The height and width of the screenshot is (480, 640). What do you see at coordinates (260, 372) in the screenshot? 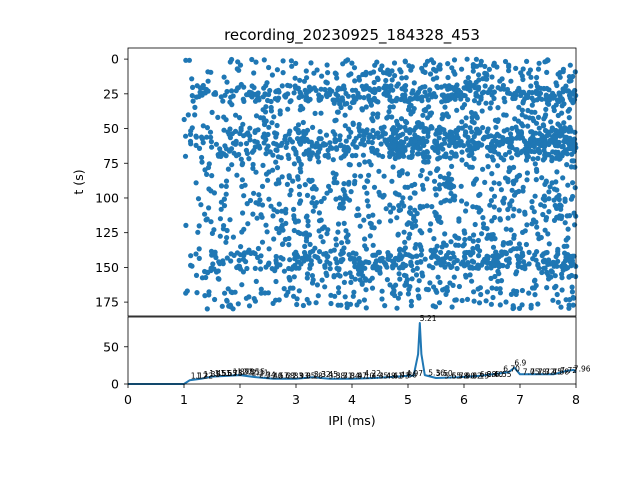
I see `peak-label: 2.21` at bounding box center [260, 372].